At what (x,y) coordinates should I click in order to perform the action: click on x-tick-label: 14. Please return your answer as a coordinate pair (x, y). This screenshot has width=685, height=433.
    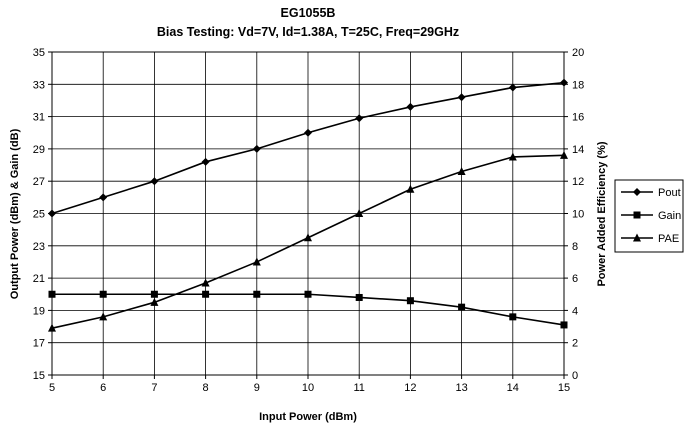
    Looking at the image, I should click on (513, 388).